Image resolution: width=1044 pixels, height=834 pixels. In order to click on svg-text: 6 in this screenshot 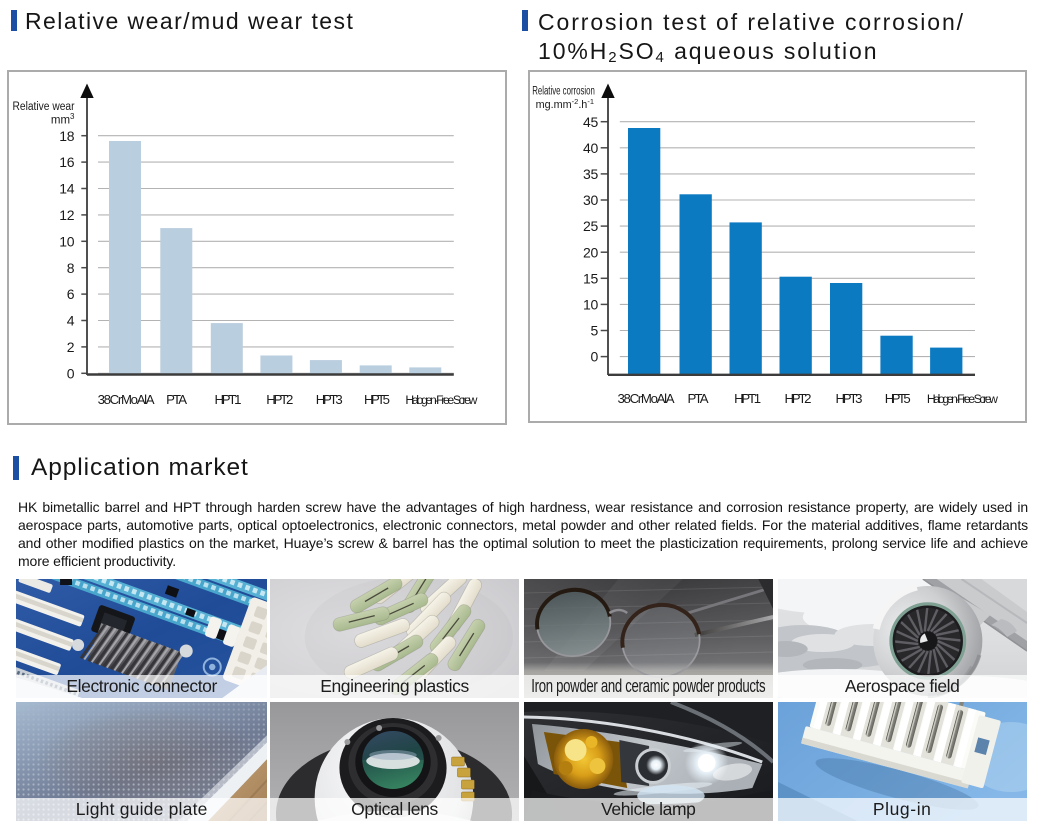, I will do `click(71, 294)`.